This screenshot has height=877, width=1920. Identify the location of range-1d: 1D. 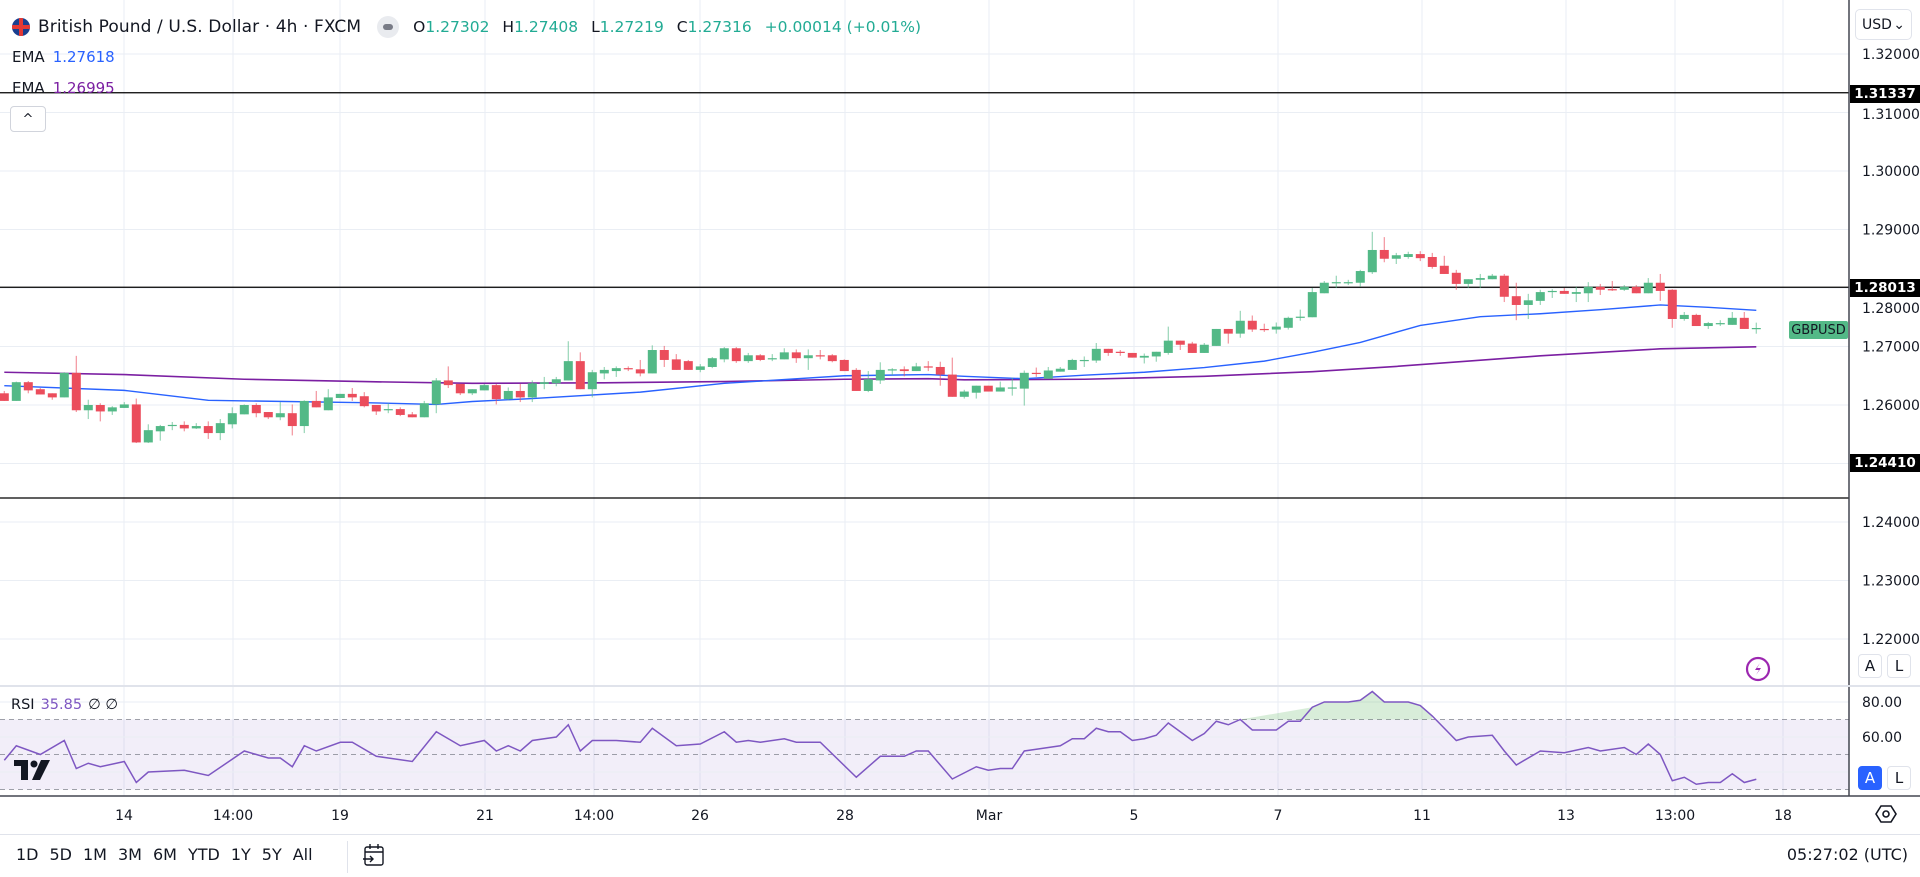
(27, 854).